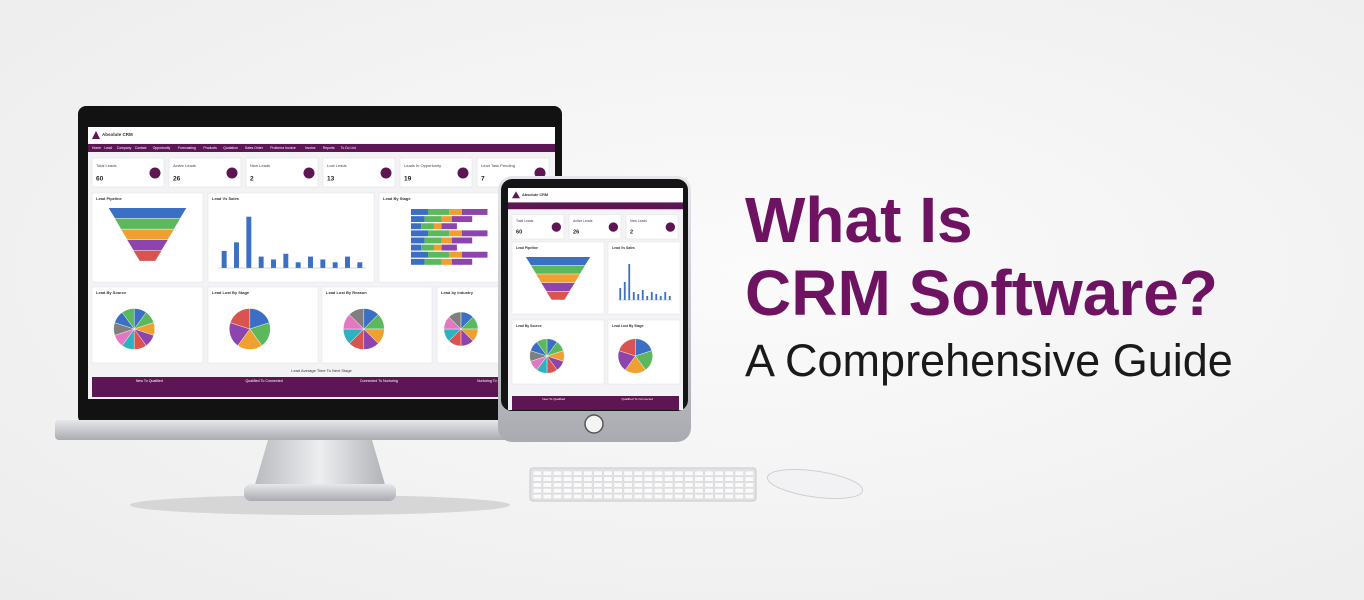 The width and height of the screenshot is (1364, 600). What do you see at coordinates (321, 387) in the screenshot?
I see `table-header` at bounding box center [321, 387].